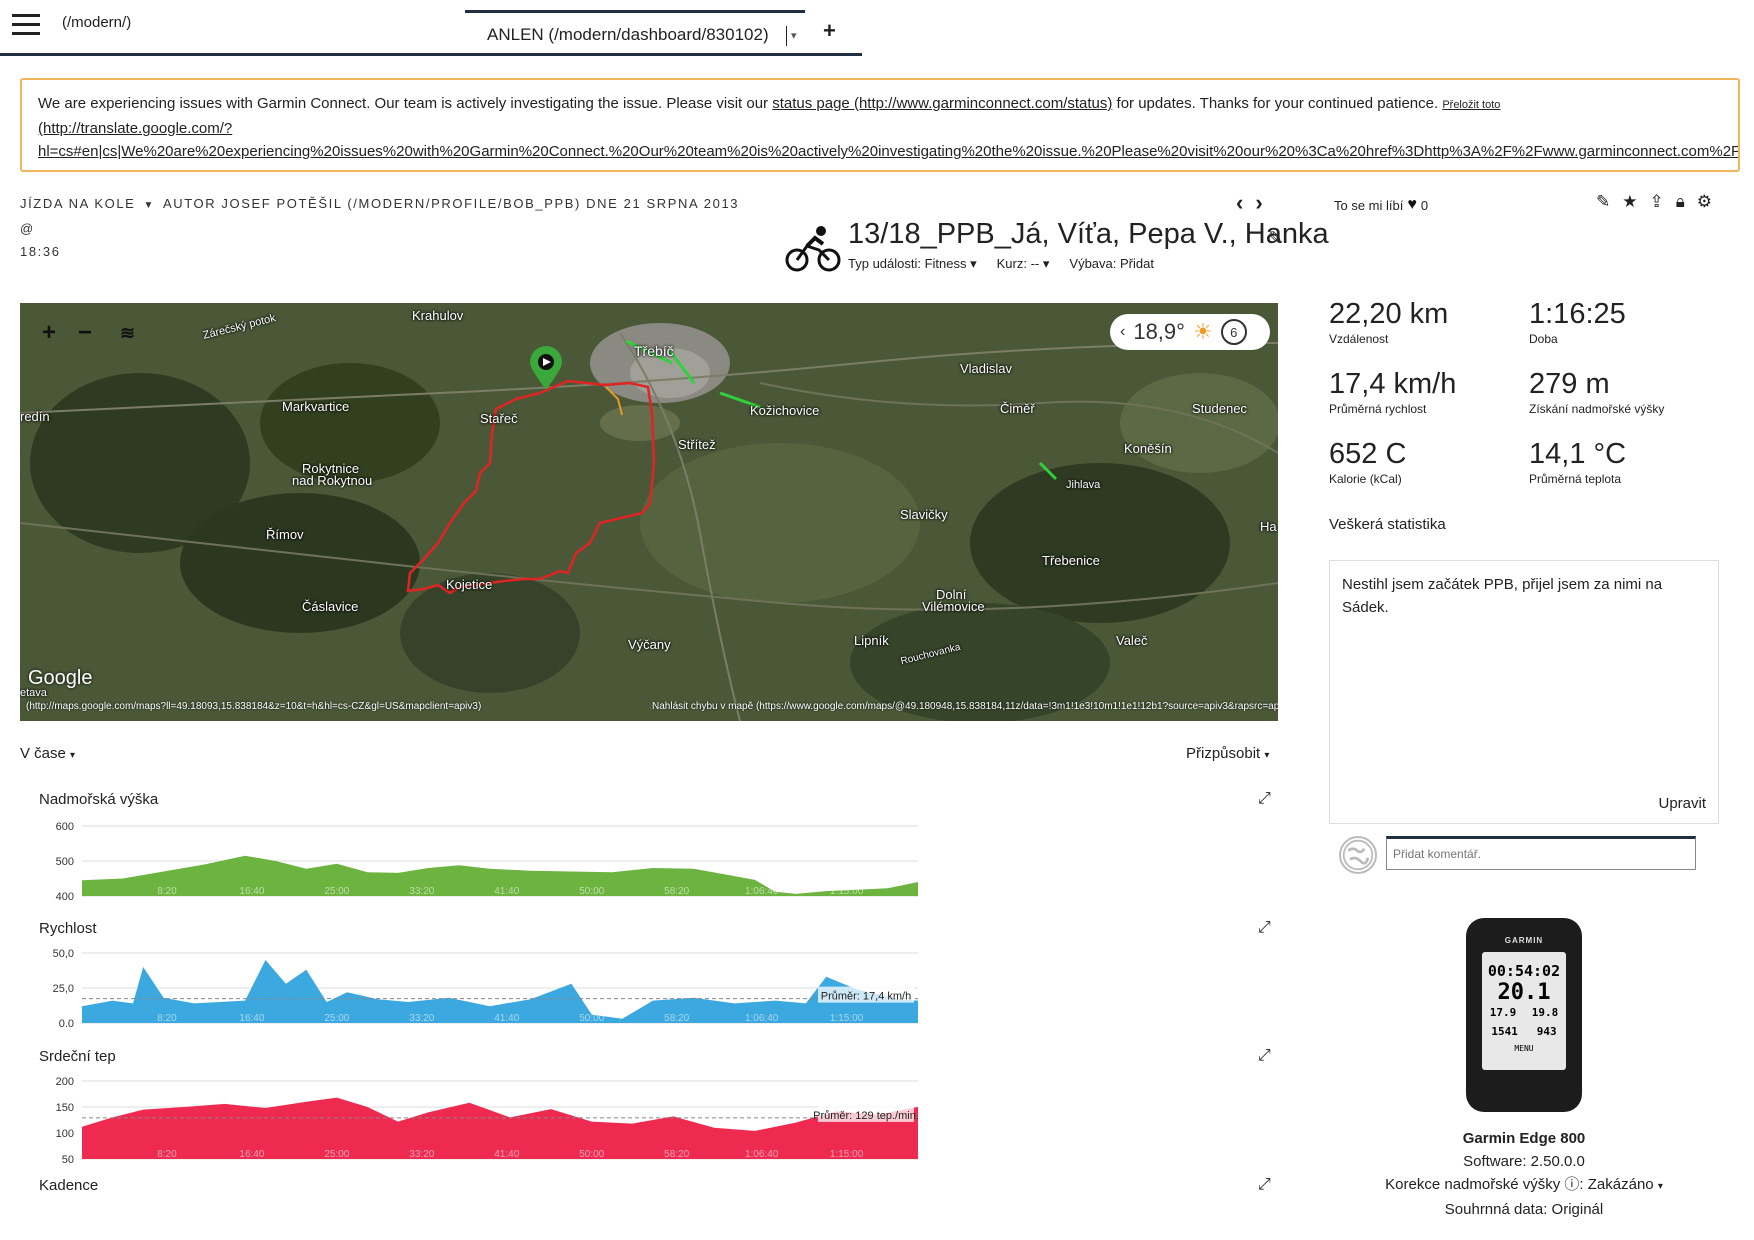 Image resolution: width=1754 pixels, height=1240 pixels. I want to click on weather-widget: ‹ 18,9° ☀ 6, so click(1190, 332).